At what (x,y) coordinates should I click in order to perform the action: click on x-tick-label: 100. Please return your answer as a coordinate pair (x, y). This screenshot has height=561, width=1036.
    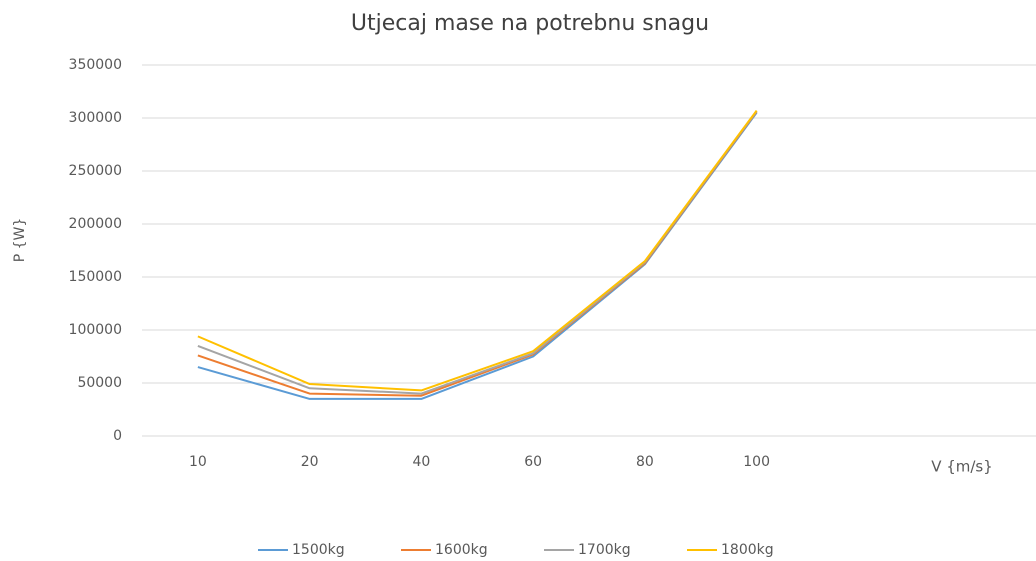
    Looking at the image, I should click on (756, 462).